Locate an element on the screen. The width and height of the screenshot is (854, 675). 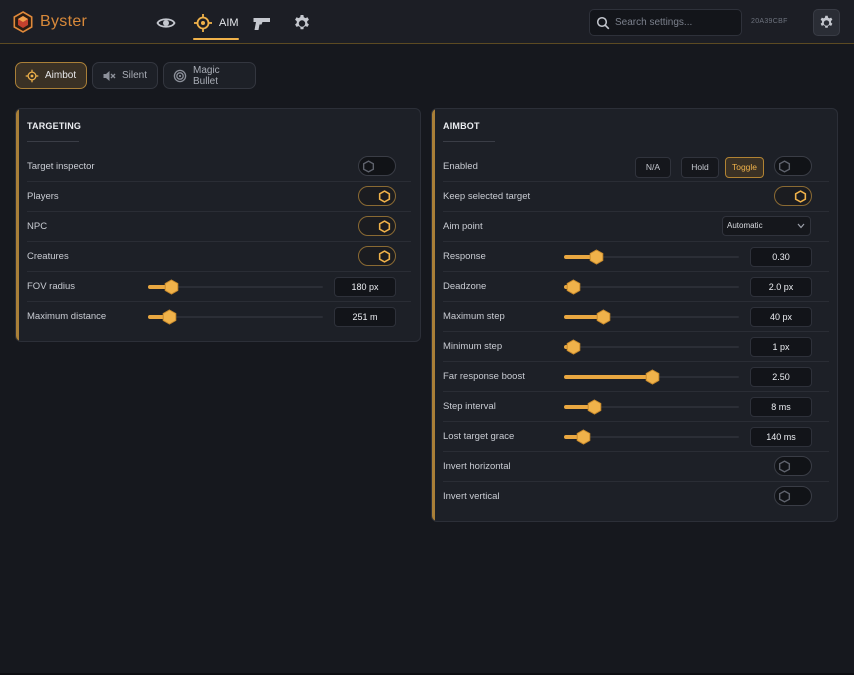
gear-icon is located at coordinates (826, 22).